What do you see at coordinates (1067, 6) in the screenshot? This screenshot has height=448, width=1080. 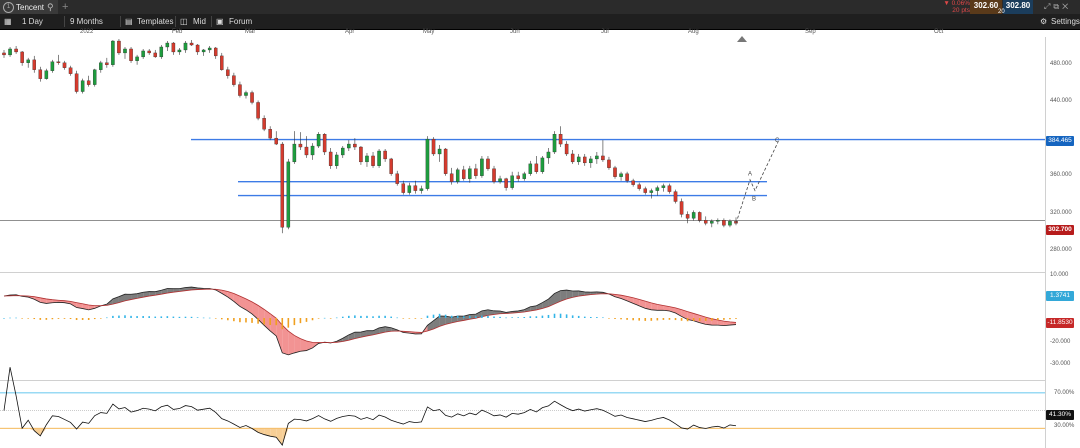 I see `close-icon: ✕` at bounding box center [1067, 6].